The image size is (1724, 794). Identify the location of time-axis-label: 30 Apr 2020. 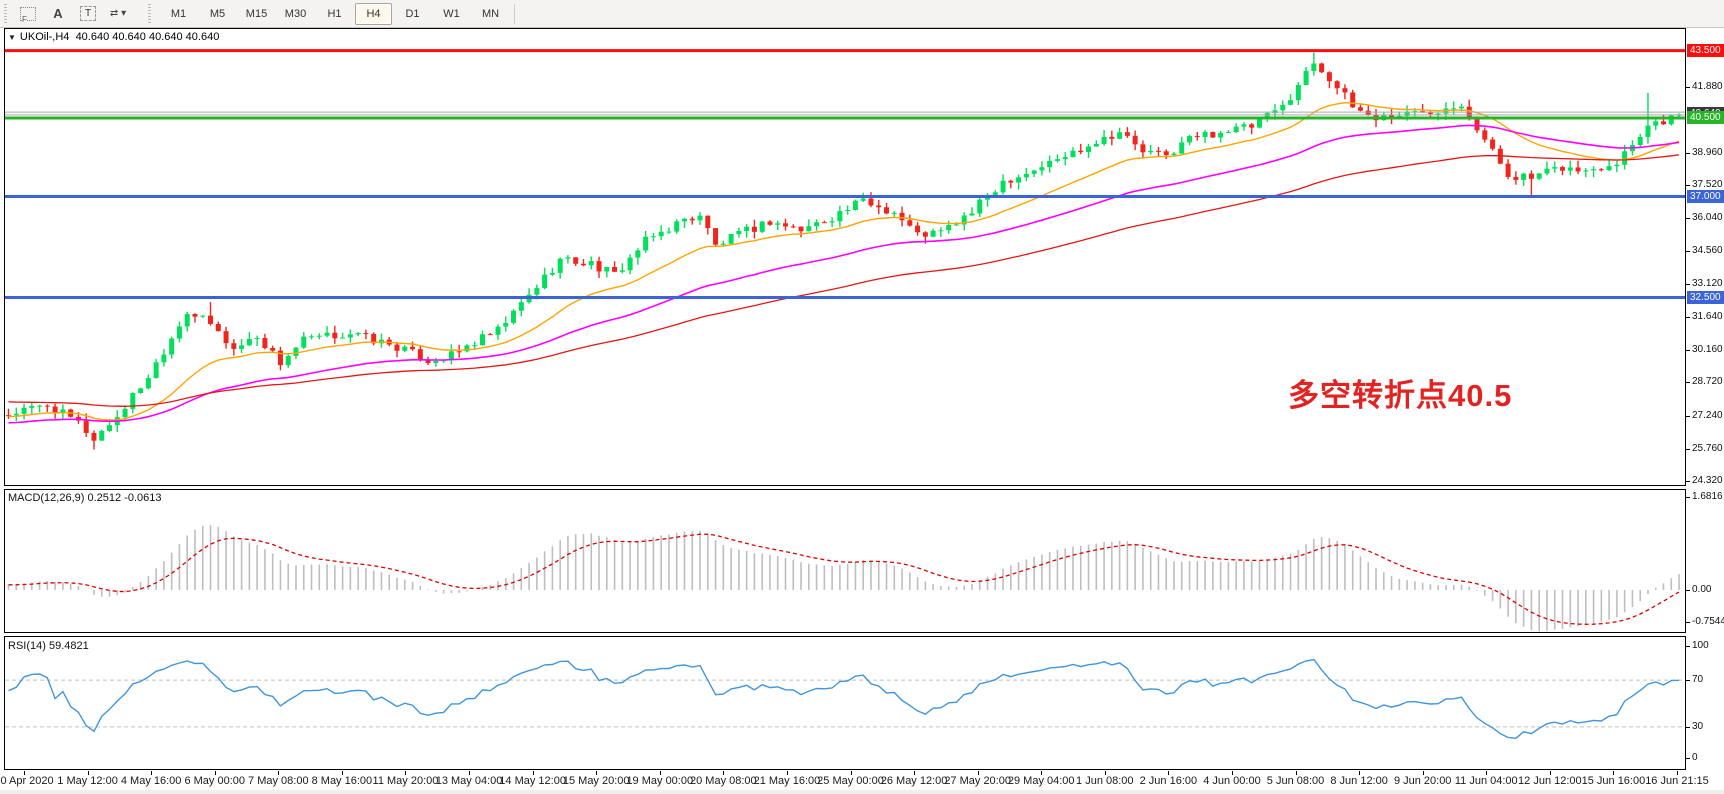
(27, 781).